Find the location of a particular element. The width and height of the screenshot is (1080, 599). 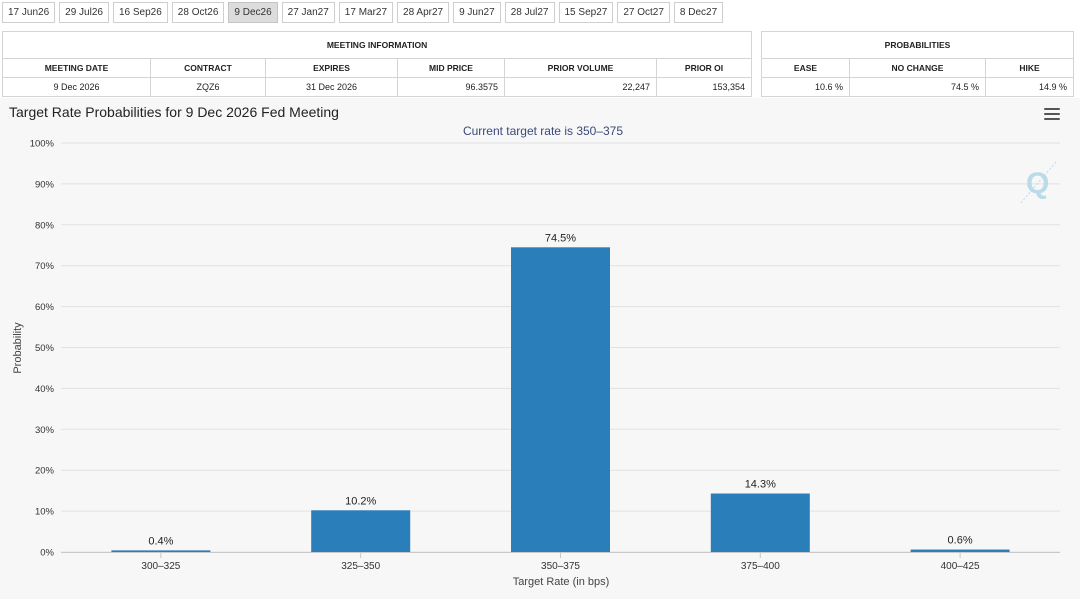

y-tick-label: 100% is located at coordinates (42, 144).